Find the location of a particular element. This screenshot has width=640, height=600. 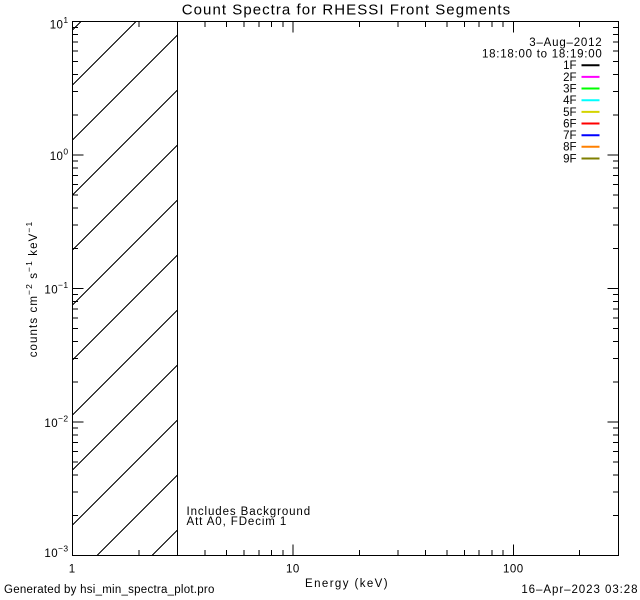

svg-text: 6F is located at coordinates (569, 124).